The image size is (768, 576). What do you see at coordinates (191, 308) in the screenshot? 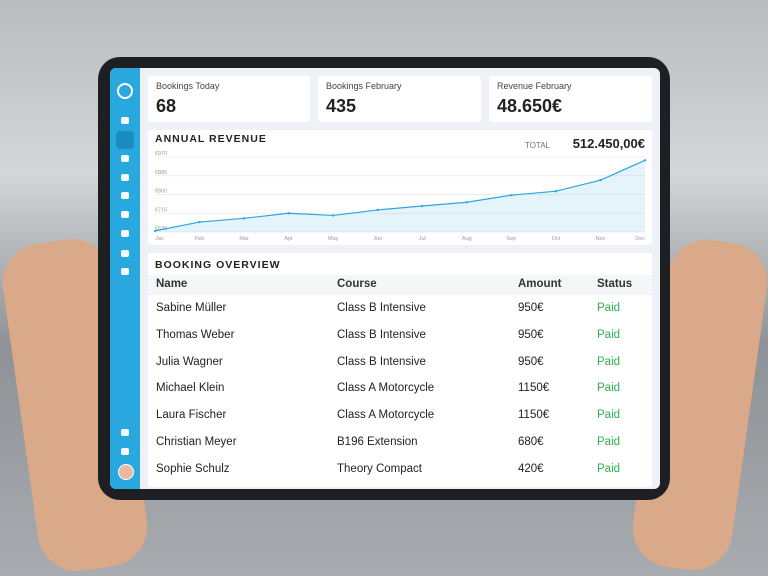
I see `table-cell: Sabine Müller` at bounding box center [191, 308].